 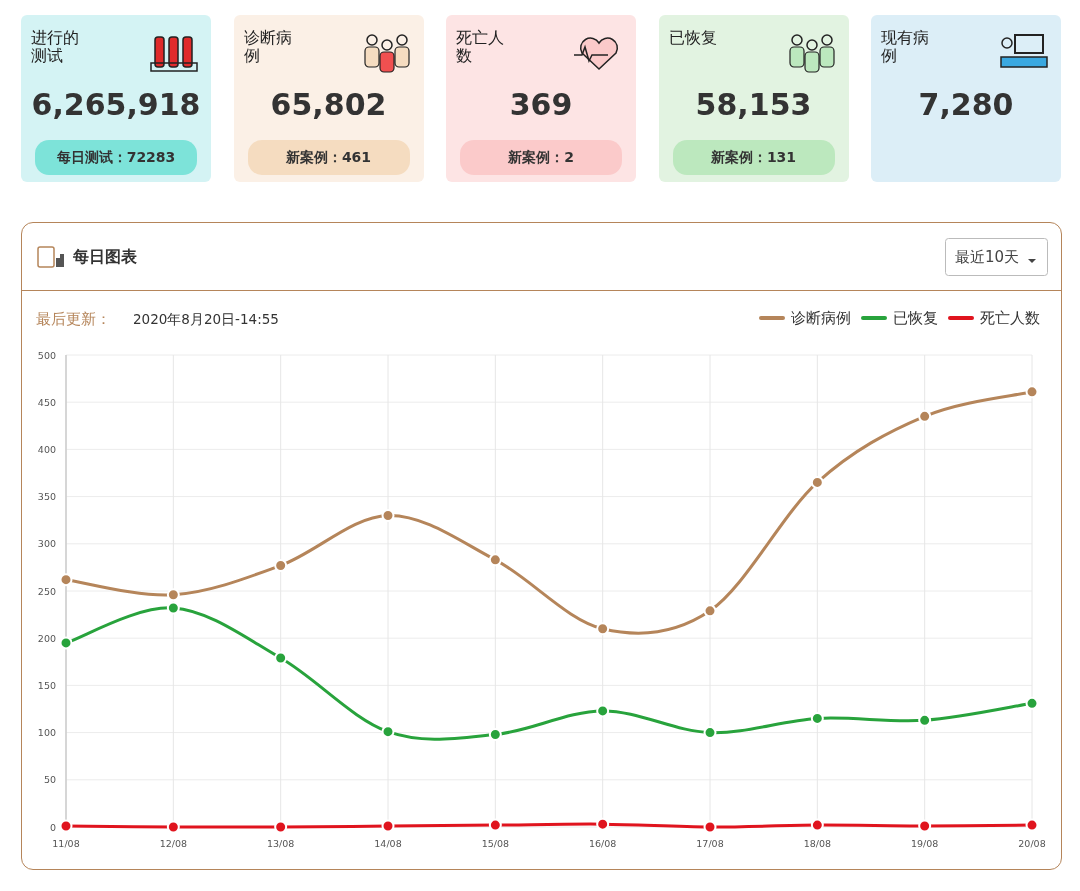 I want to click on x-tick-label: 14/08, so click(x=388, y=843).